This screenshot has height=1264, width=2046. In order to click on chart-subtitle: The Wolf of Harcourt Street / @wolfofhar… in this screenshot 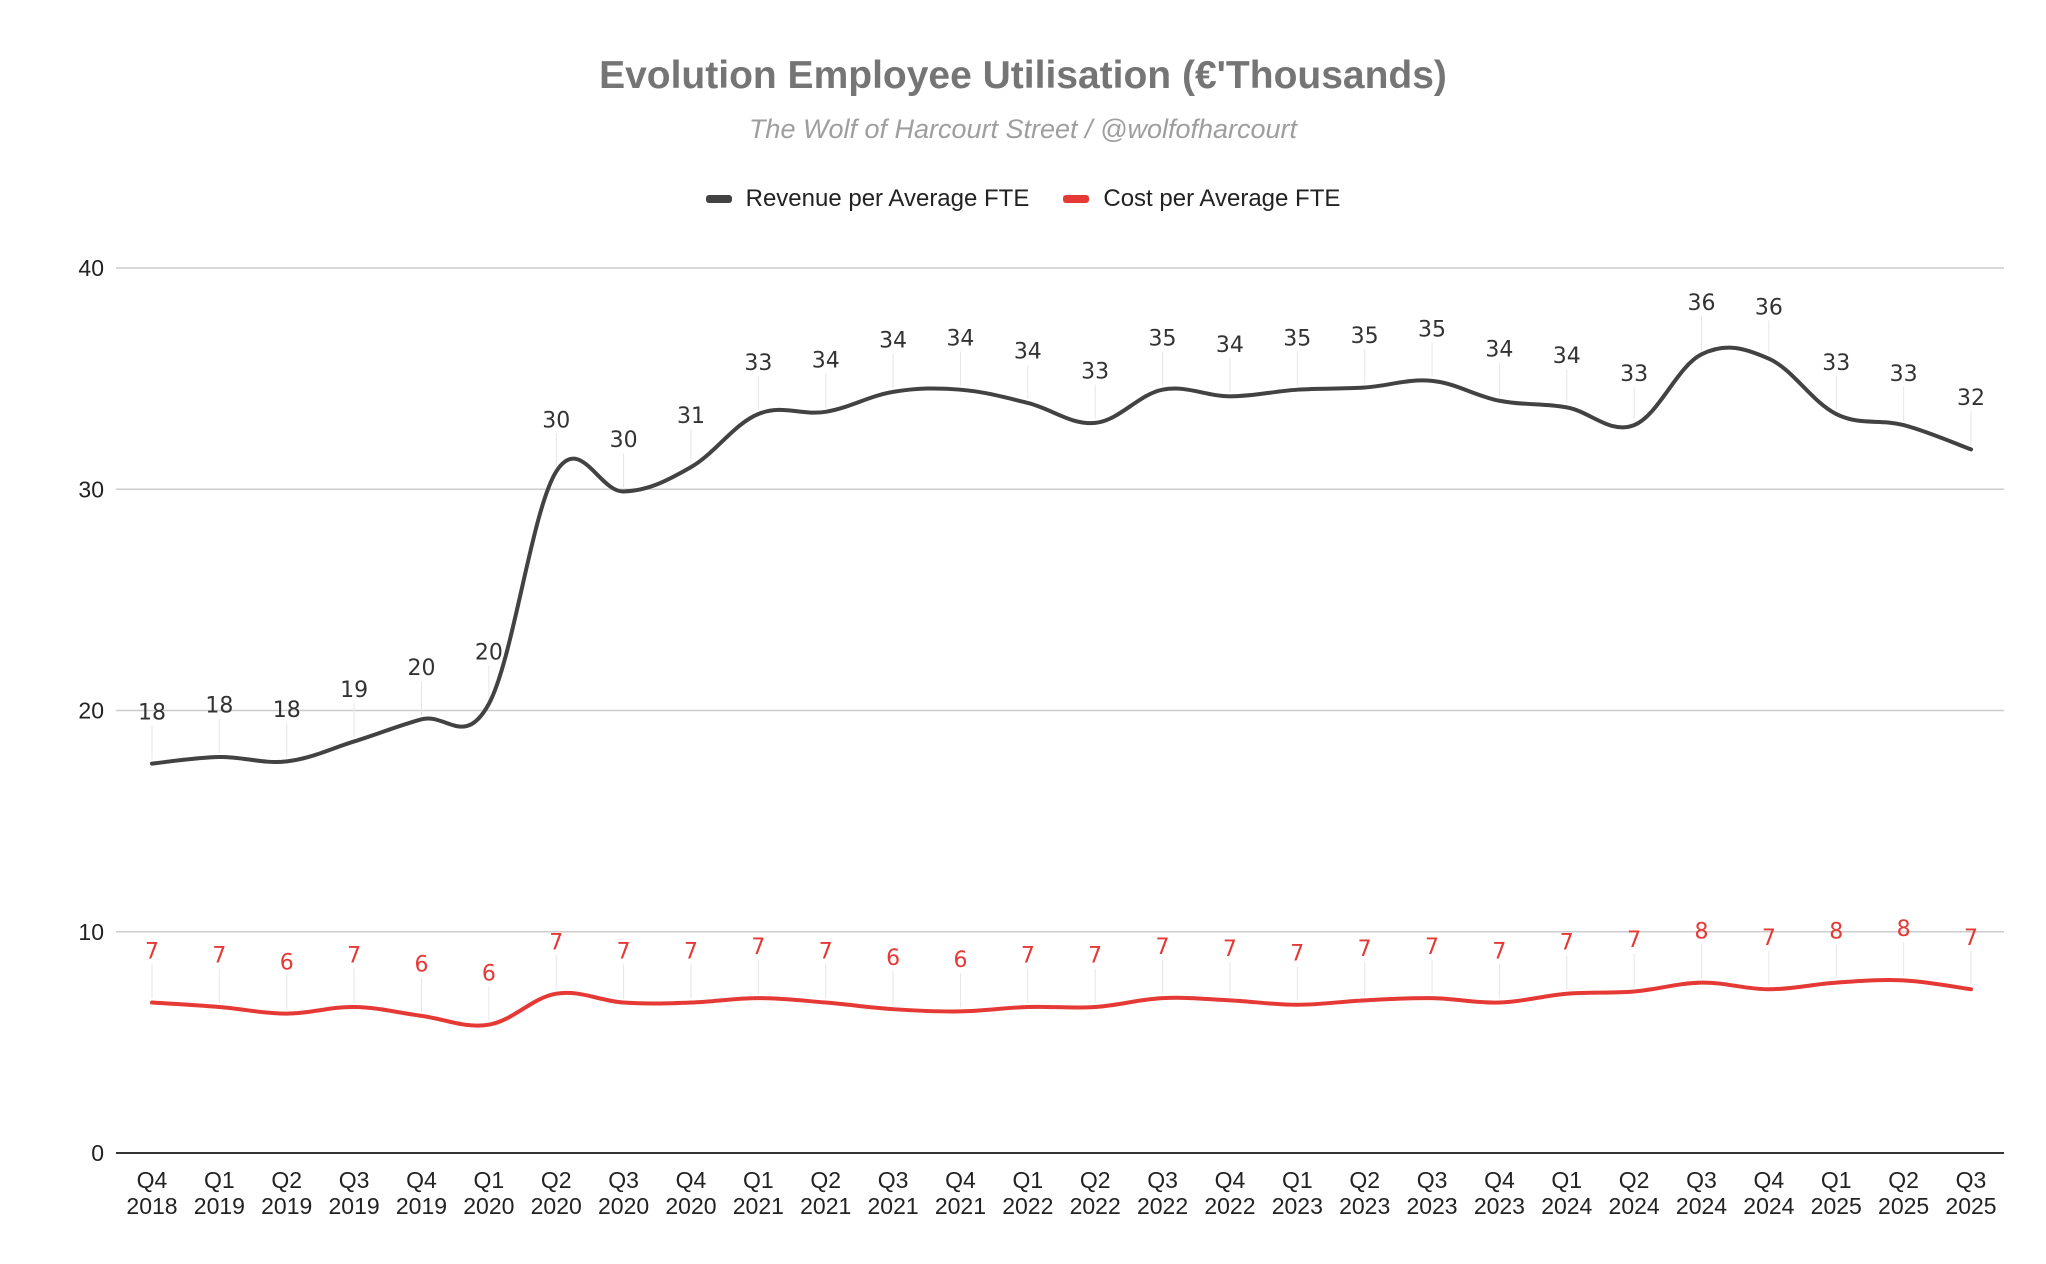, I will do `click(1023, 129)`.